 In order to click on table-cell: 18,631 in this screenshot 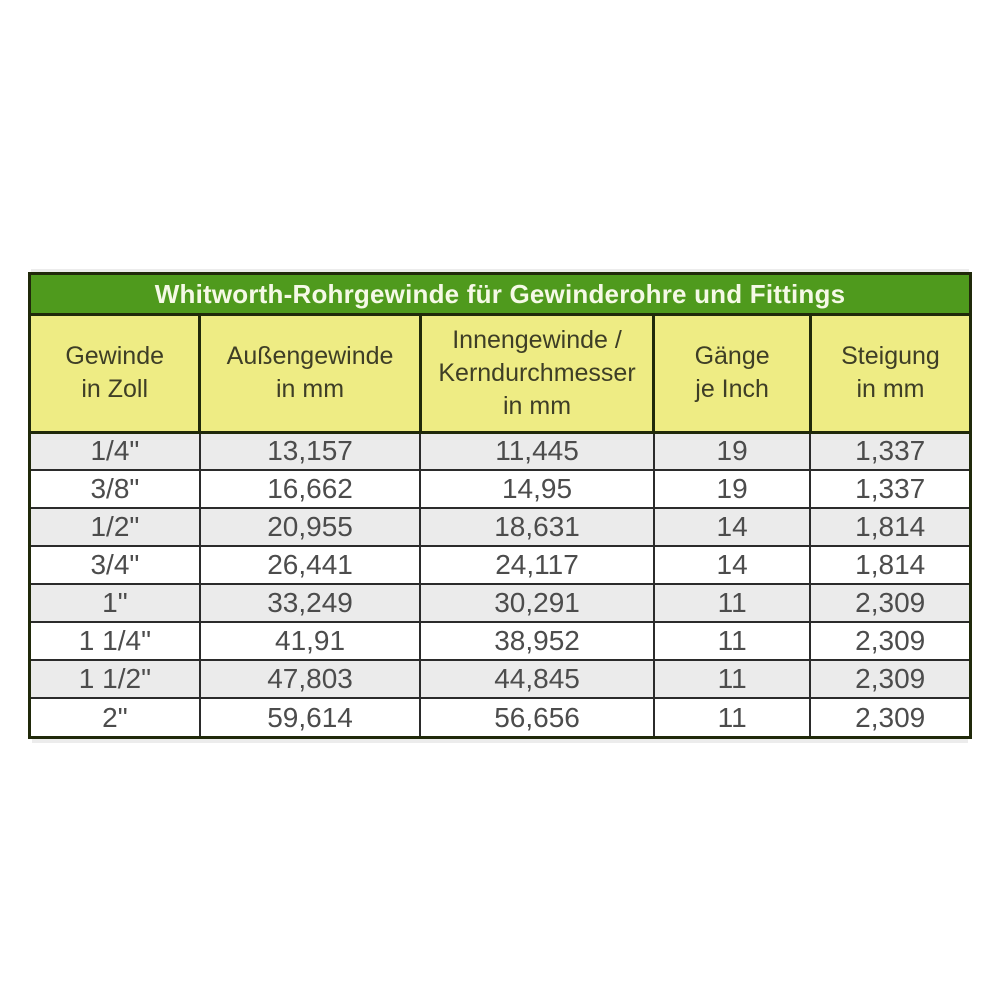, I will do `click(537, 527)`.